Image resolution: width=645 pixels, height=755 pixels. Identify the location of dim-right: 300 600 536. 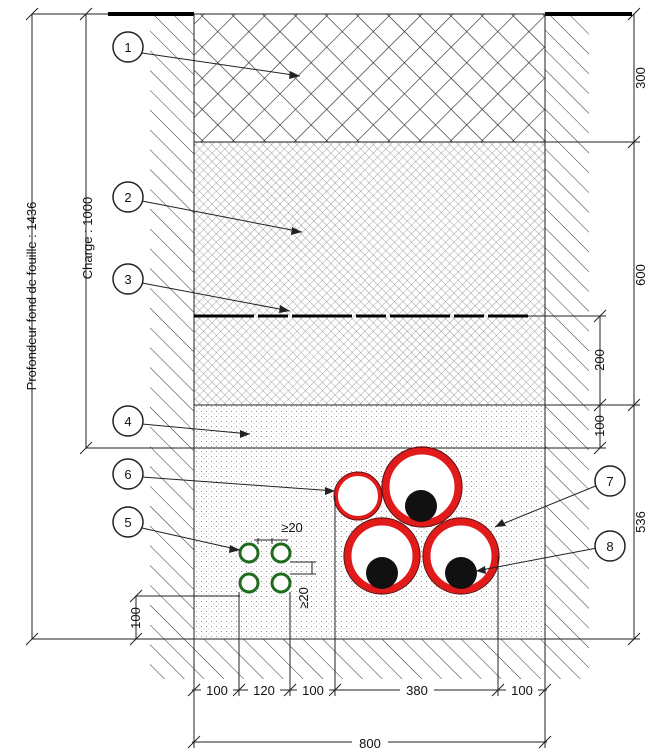
(595, 326).